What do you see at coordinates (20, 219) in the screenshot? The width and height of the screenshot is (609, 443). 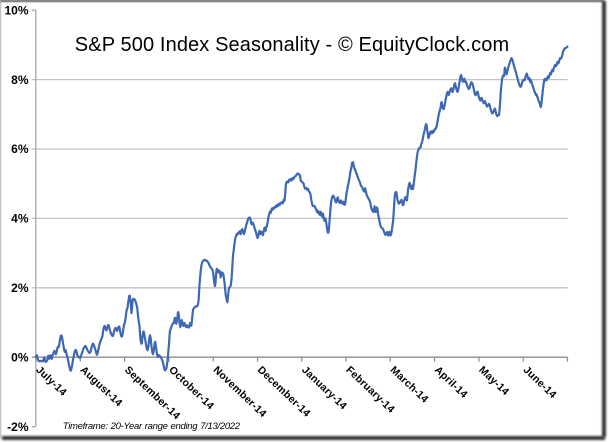 I see `svg-text: 4%` at bounding box center [20, 219].